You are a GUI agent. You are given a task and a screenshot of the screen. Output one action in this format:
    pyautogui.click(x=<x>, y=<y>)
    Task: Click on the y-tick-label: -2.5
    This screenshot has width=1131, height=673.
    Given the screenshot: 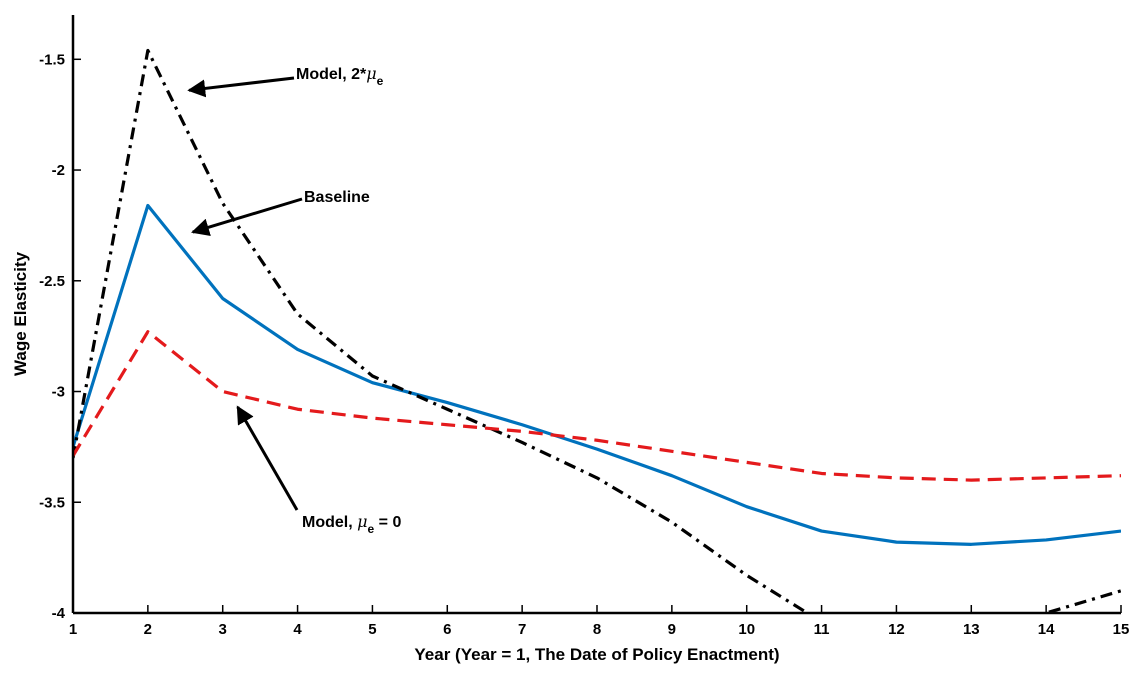 What is the action you would take?
    pyautogui.click(x=52, y=281)
    